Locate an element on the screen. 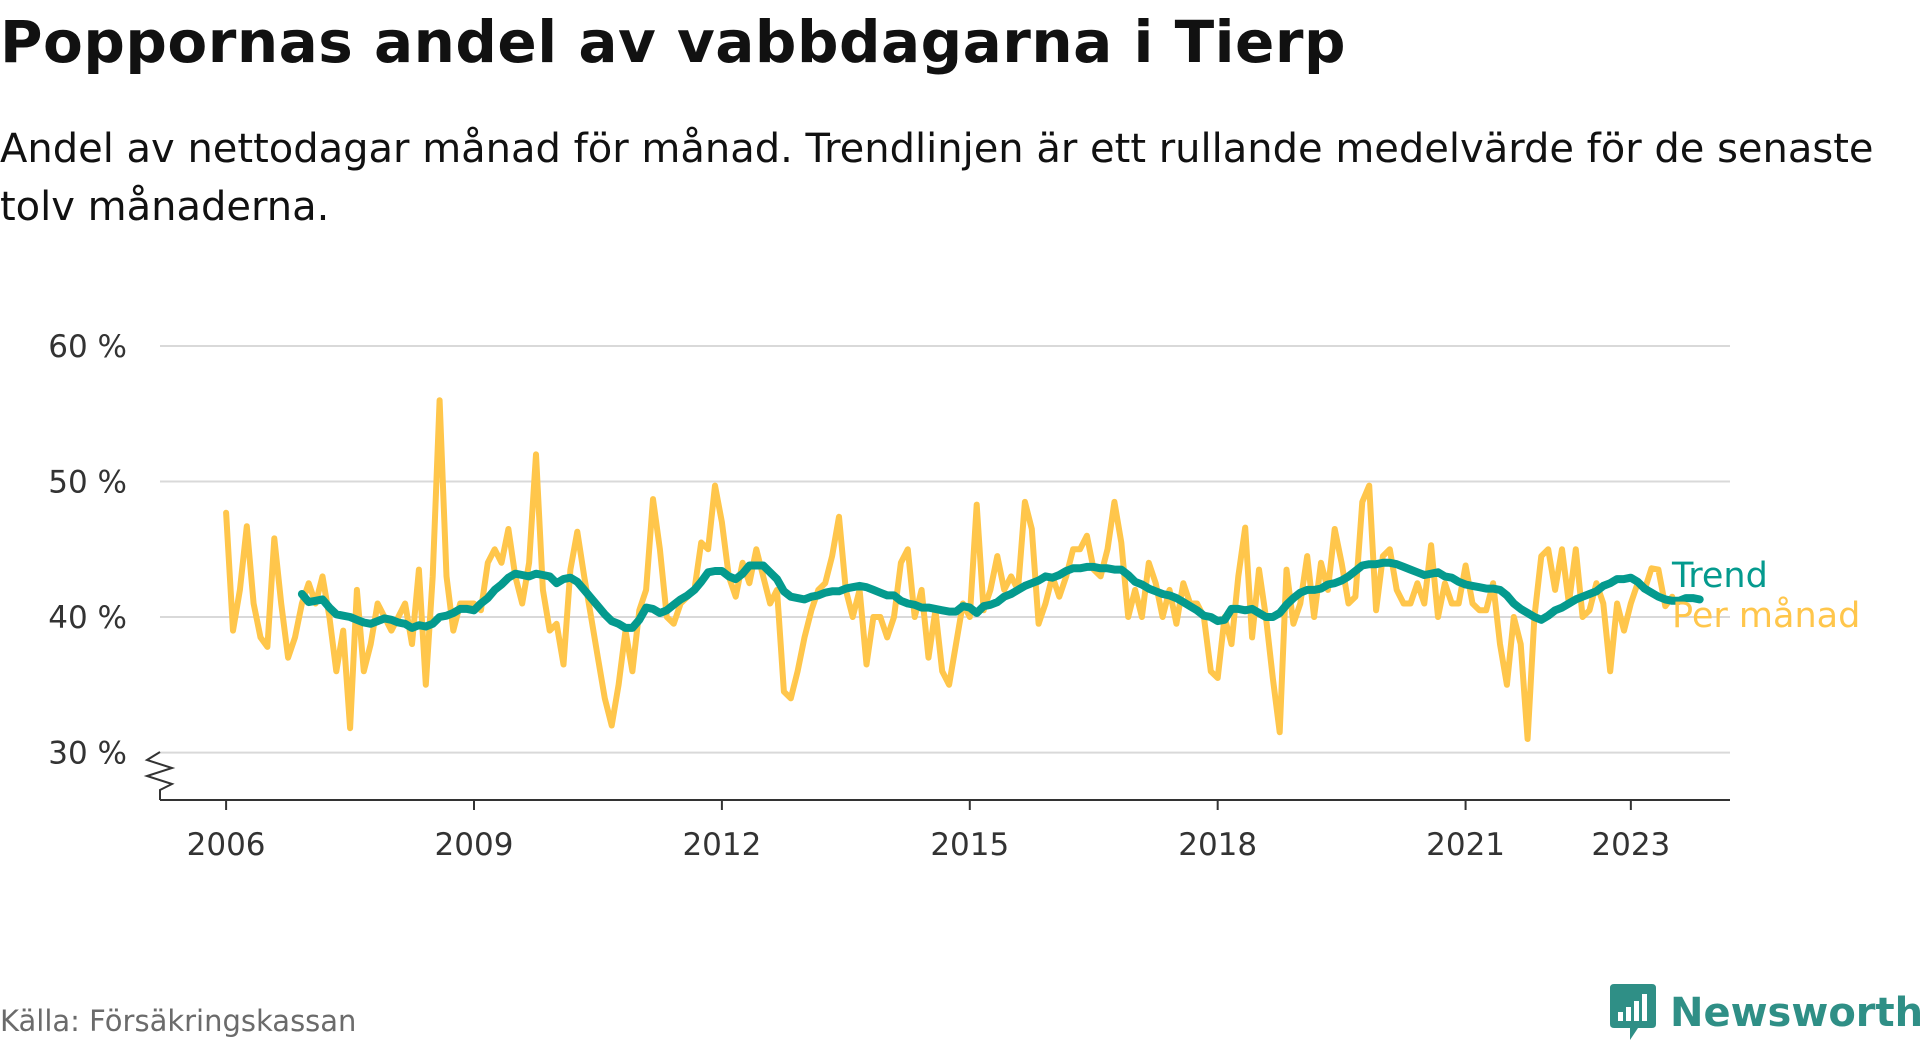 Image resolution: width=1920 pixels, height=1044 pixels. y-tick-label-60: 60 % is located at coordinates (87, 347).